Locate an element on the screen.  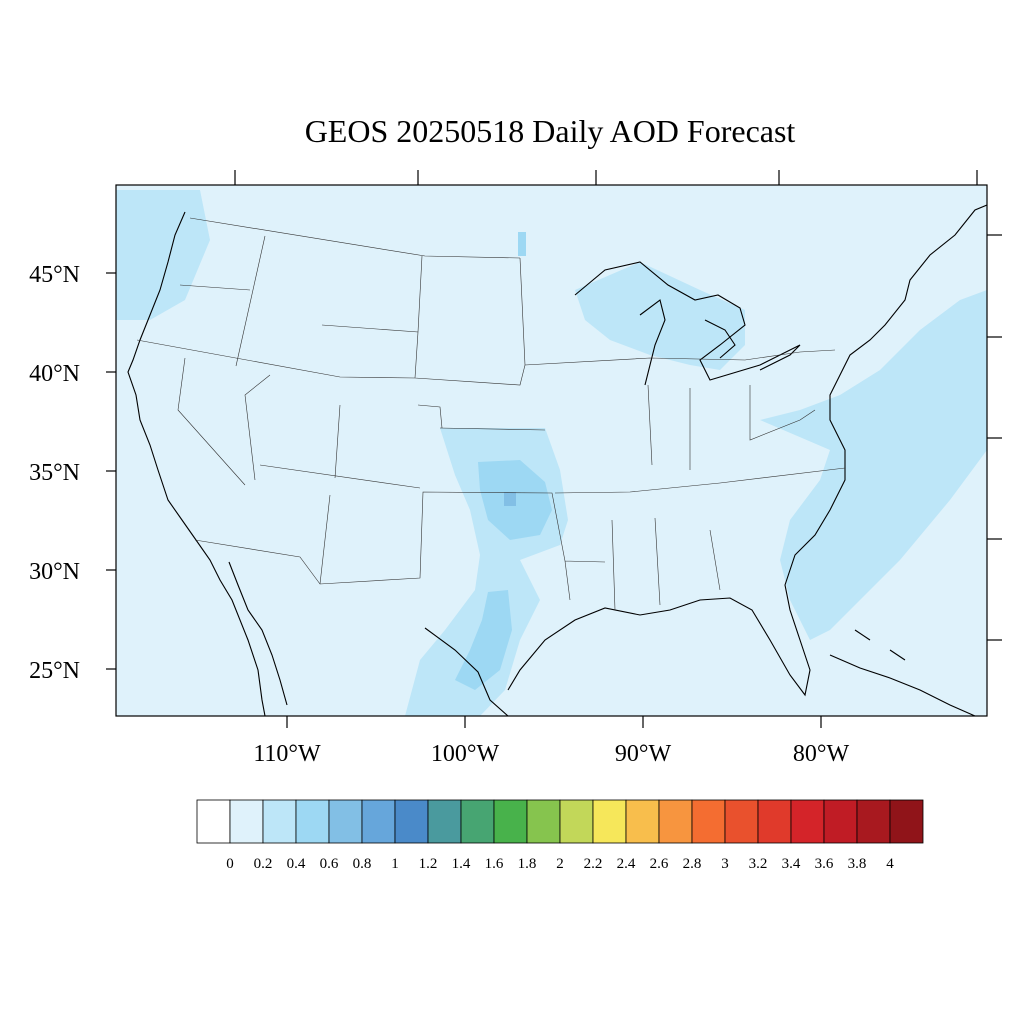
colorbar-label: 1.6 is located at coordinates (494, 864).